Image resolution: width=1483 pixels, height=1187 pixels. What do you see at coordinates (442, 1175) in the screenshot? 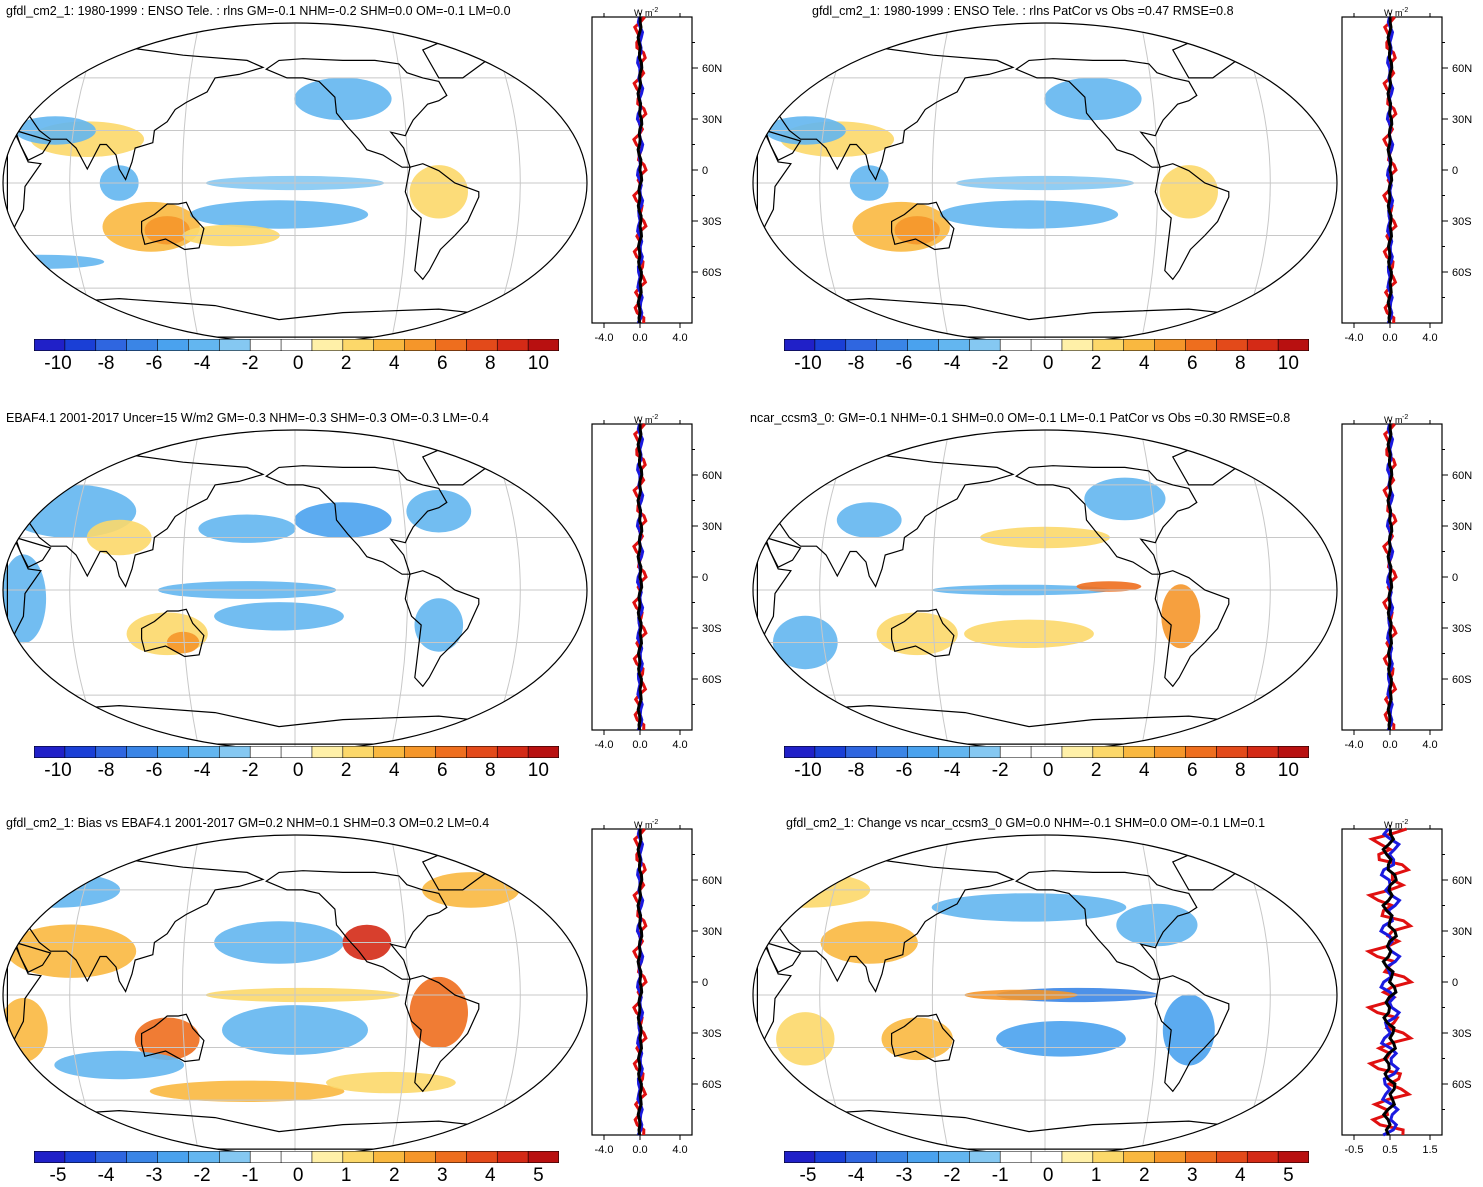
I see `colorbar-label: 3` at bounding box center [442, 1175].